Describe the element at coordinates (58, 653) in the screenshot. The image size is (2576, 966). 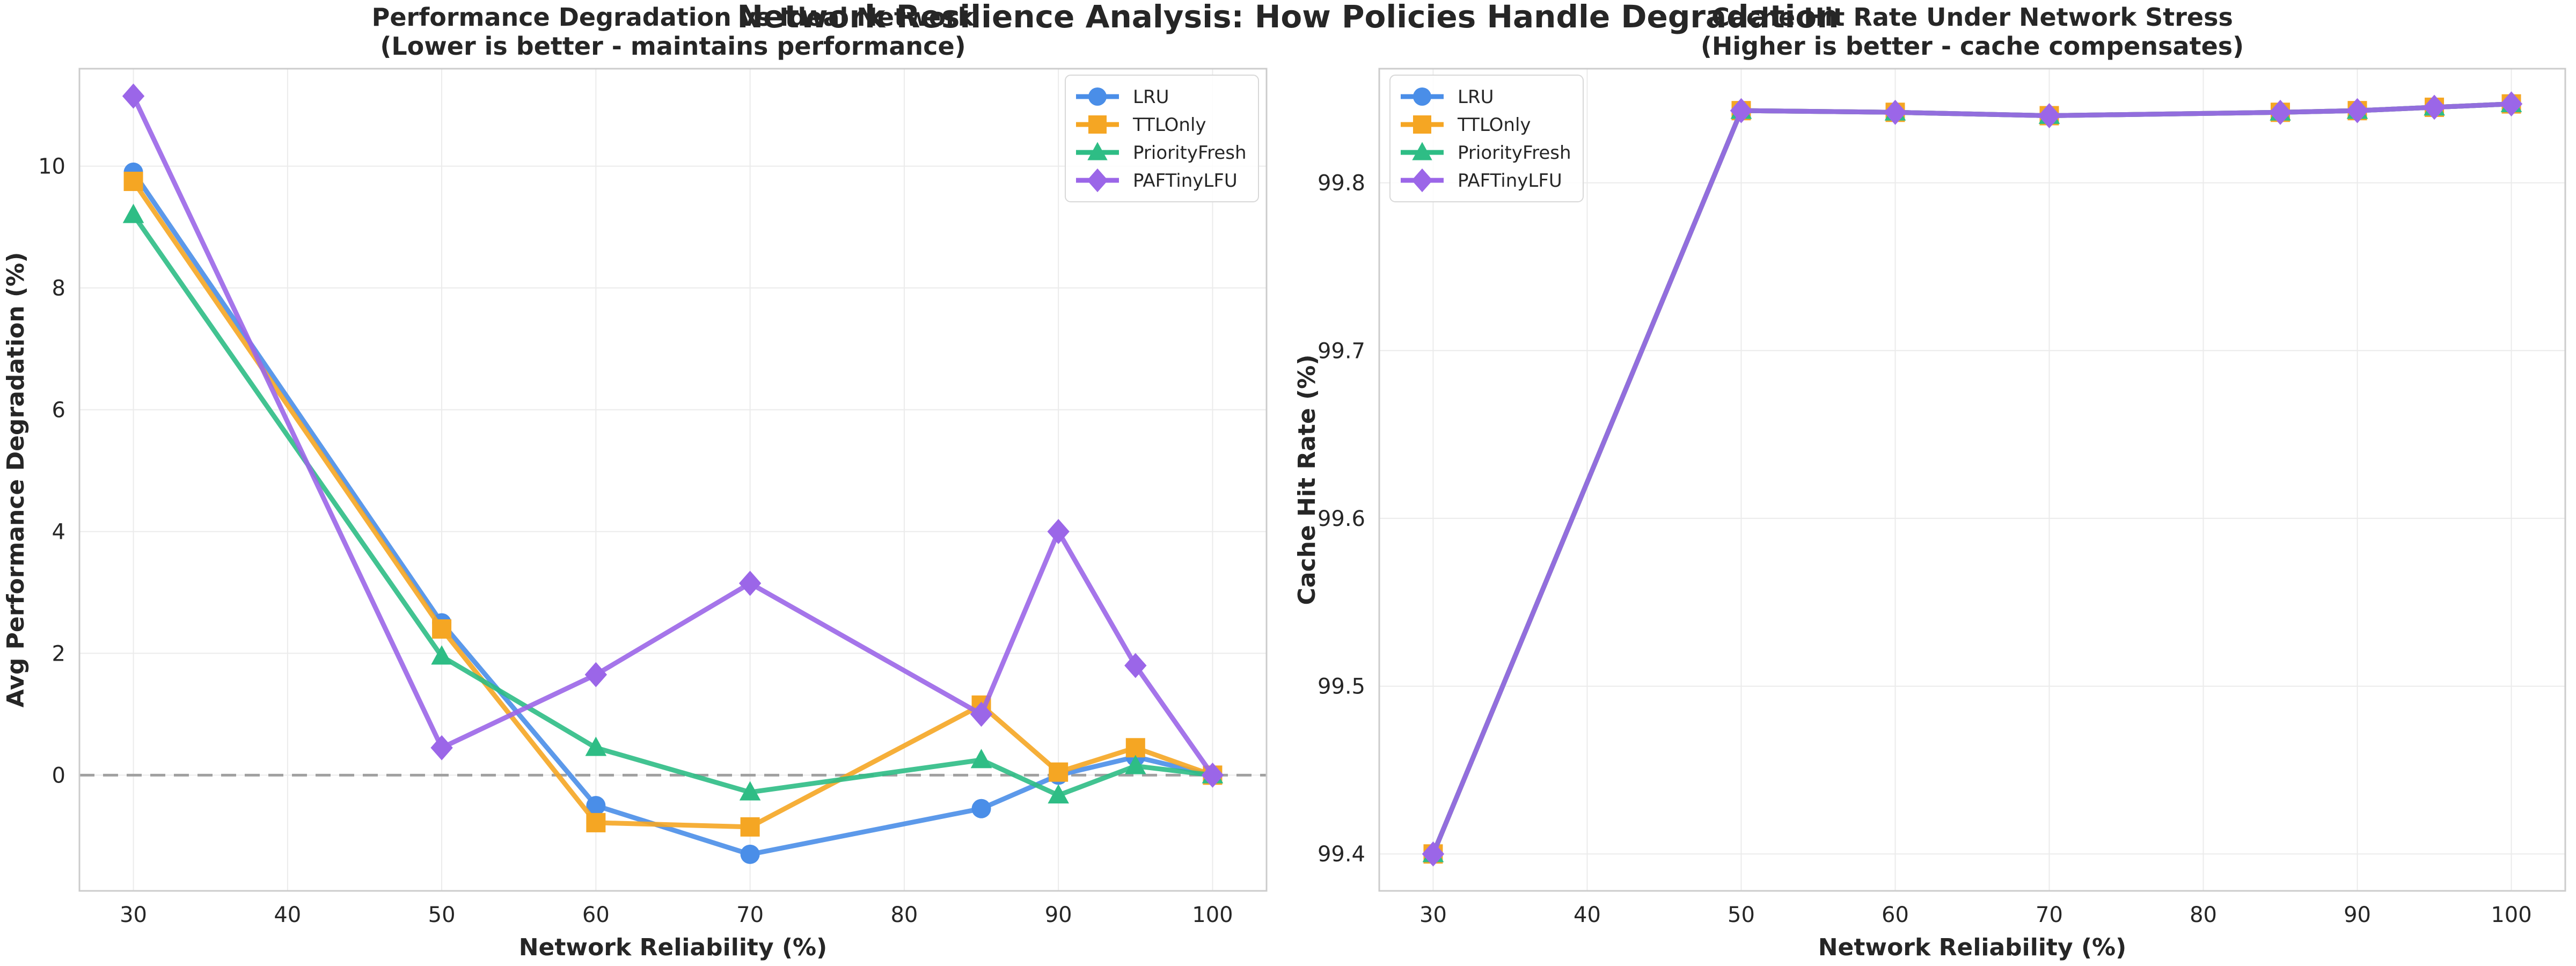
I see `y-tick-label: 2` at that location.